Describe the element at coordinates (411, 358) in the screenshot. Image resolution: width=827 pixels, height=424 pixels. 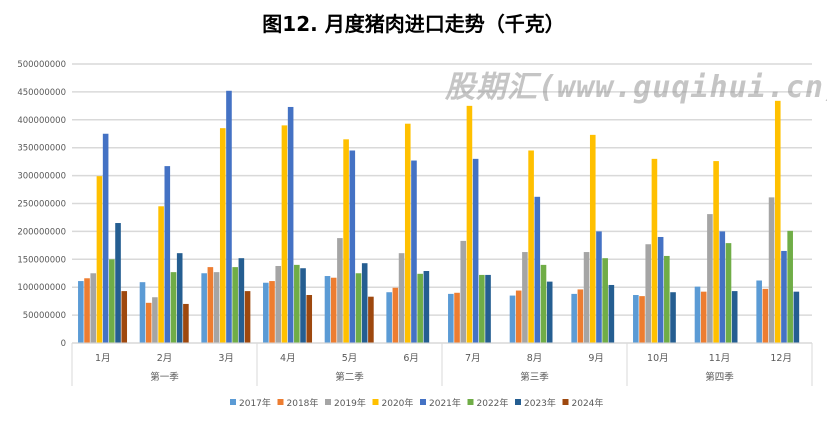
I see `x-tick-label: 6月` at that location.